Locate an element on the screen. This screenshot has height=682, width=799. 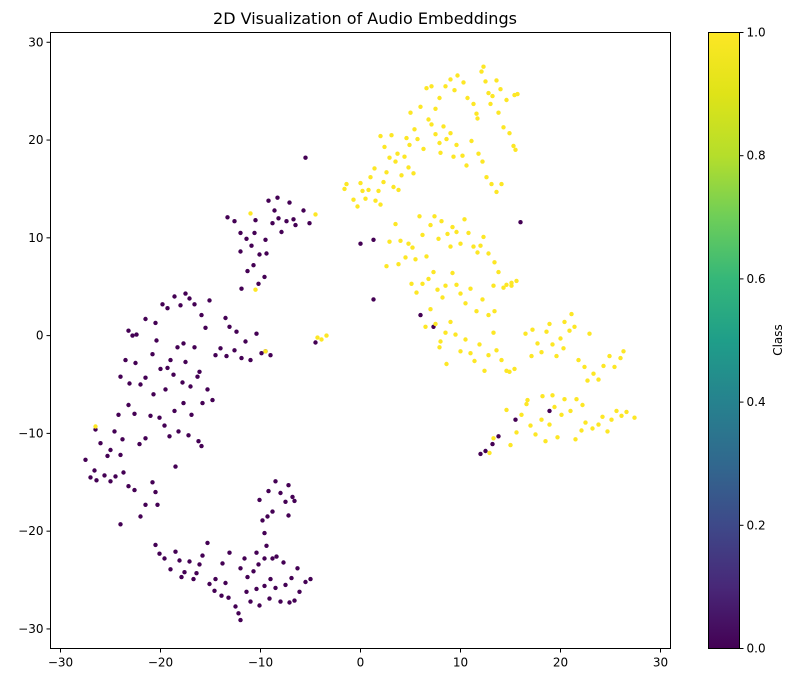
x-tick-label: −30 is located at coordinates (60, 663).